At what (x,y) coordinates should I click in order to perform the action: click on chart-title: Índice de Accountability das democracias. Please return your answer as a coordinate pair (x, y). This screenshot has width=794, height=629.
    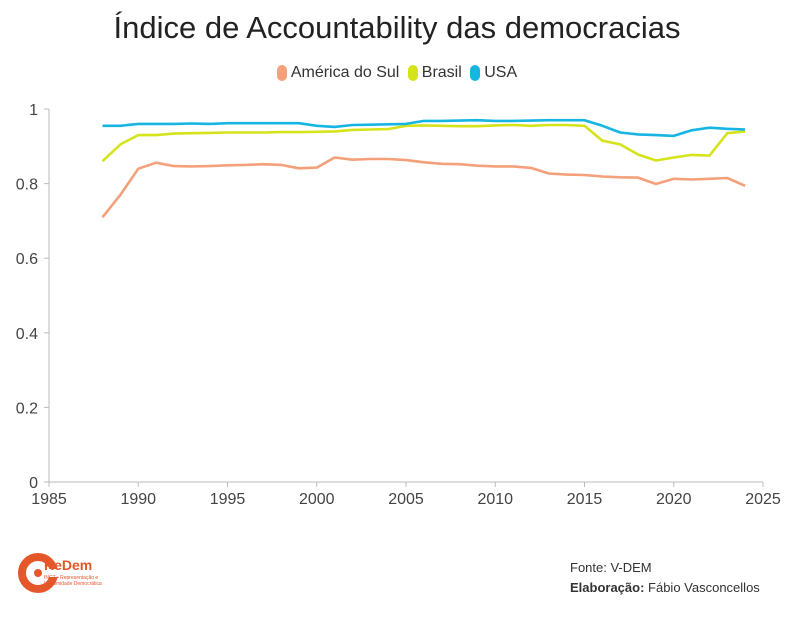
    Looking at the image, I should click on (397, 27).